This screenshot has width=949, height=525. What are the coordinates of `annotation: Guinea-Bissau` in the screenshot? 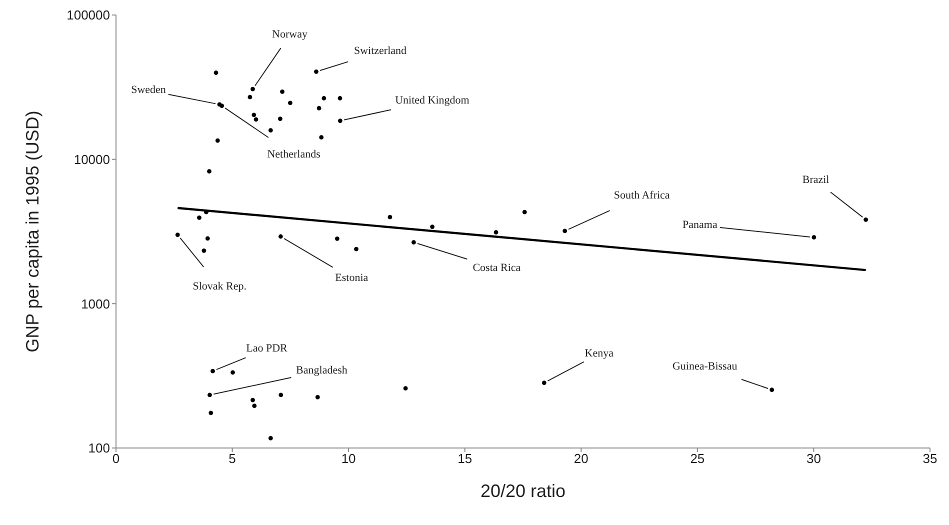 It's located at (705, 366).